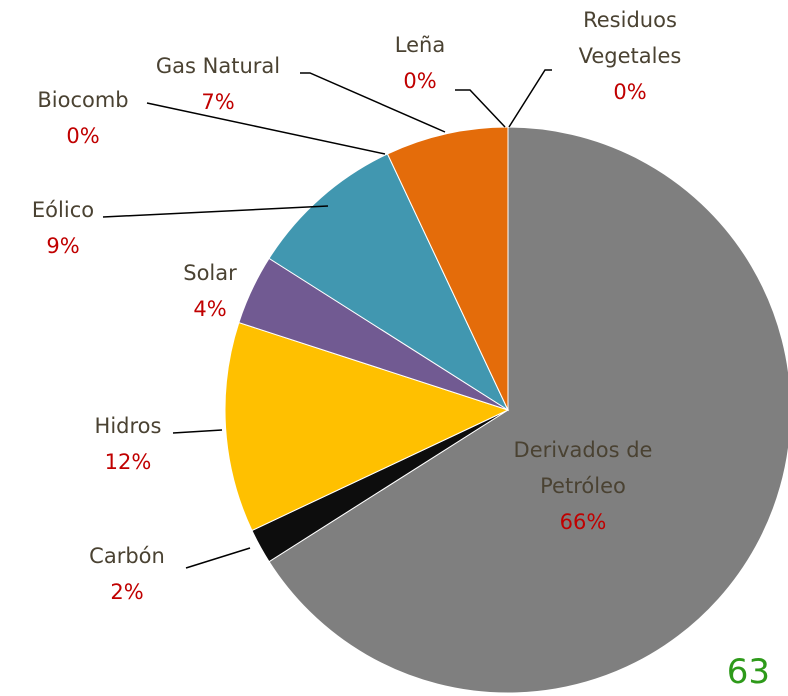 This screenshot has height=696, width=788. I want to click on category-label: Gas Natural, so click(218, 66).